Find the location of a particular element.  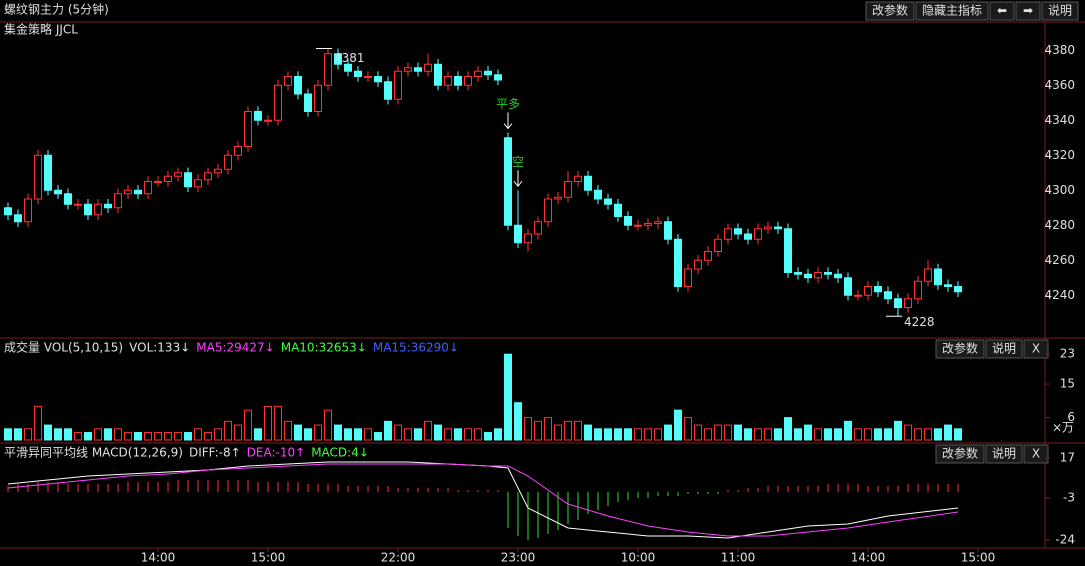

button-label: 改参数 is located at coordinates (960, 453).